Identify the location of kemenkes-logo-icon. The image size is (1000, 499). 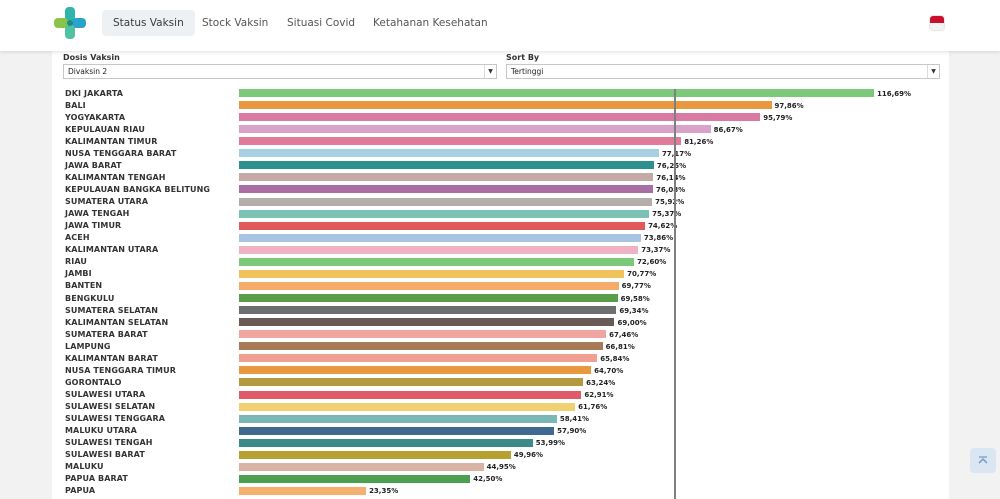
(70, 23).